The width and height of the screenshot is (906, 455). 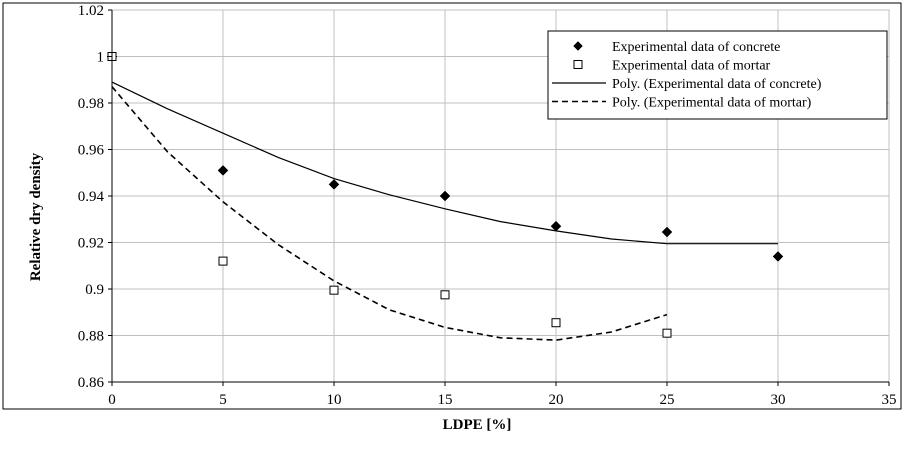 I want to click on x-tick-label: 5, so click(x=223, y=400).